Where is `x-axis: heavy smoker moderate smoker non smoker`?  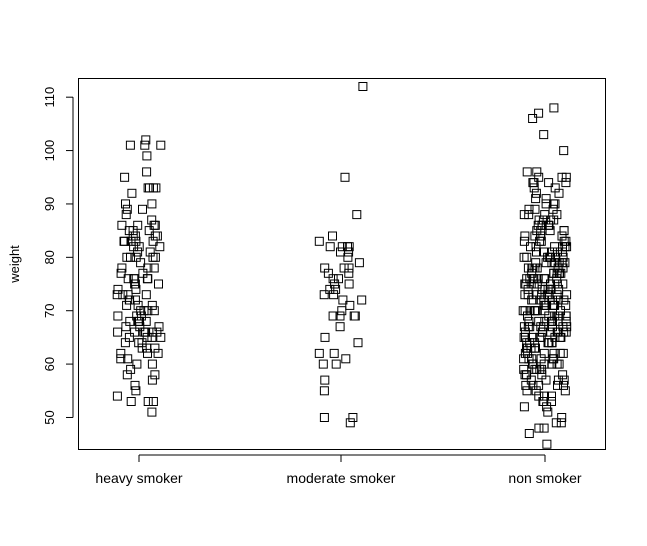
x-axis: heavy smoker moderate smoker non smoker is located at coordinates (338, 470).